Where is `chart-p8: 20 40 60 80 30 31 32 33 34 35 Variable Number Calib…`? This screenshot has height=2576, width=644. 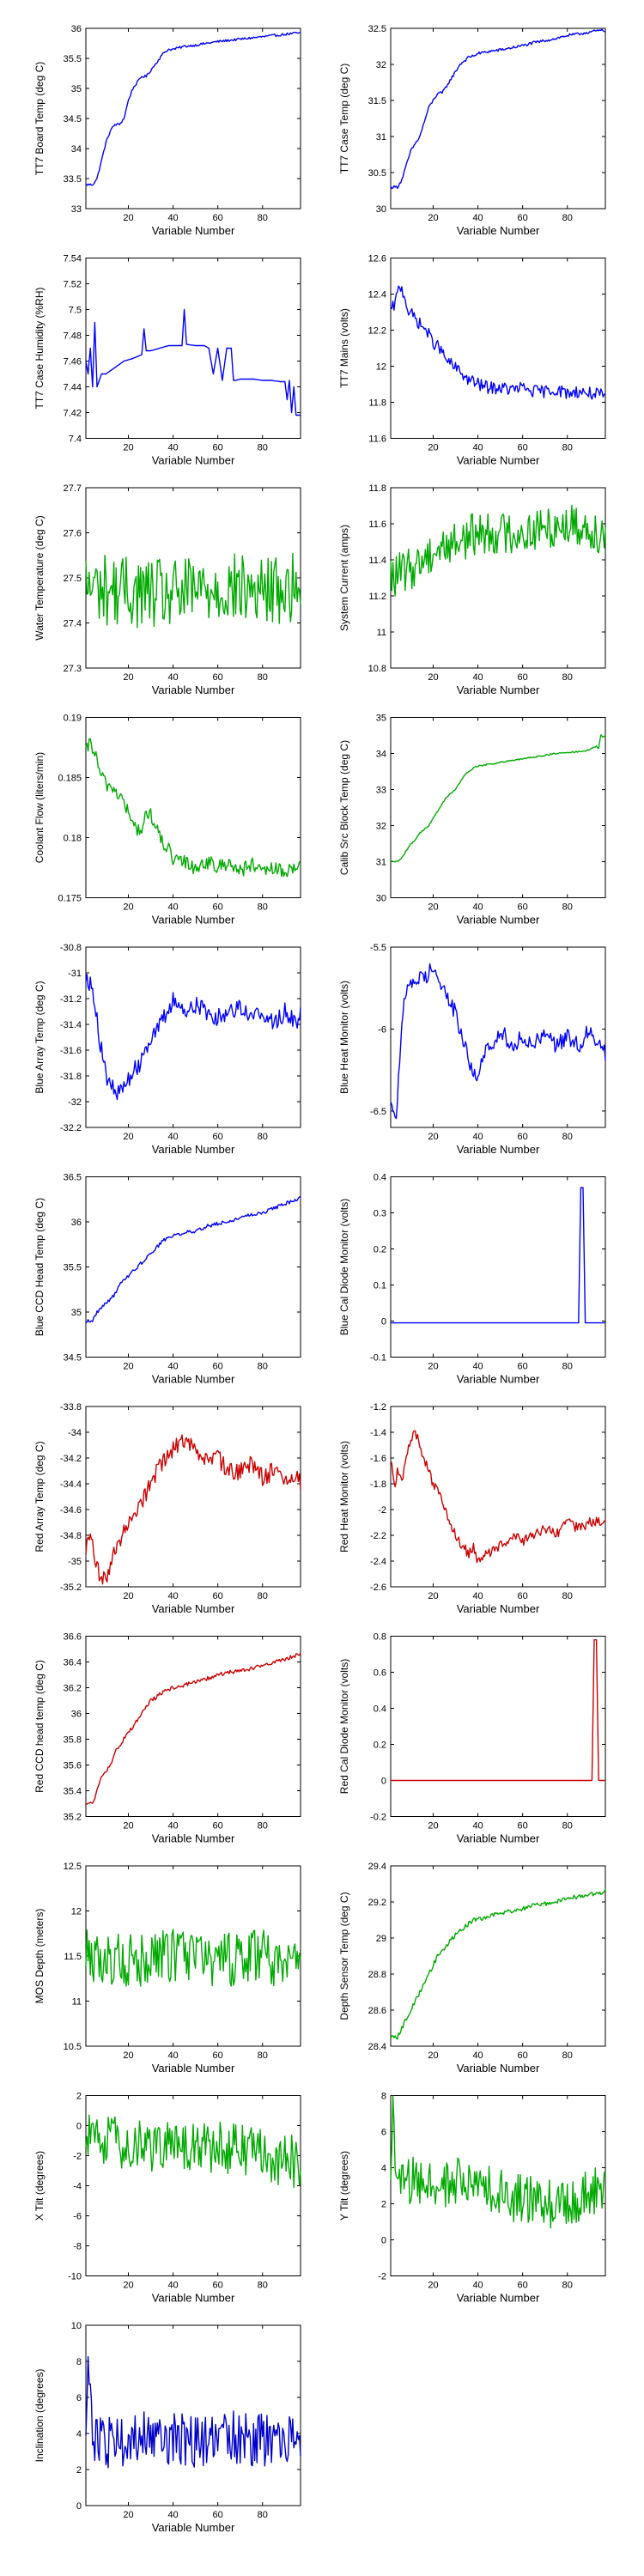 chart-p8: 20 40 60 80 30 31 32 33 34 35 Variable Number Calib… is located at coordinates (472, 821).